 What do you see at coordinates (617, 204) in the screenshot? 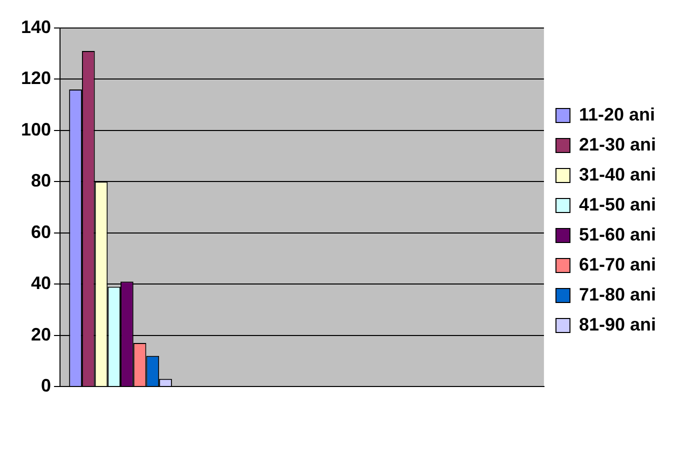
I see `legend-label: 41-50 ani` at bounding box center [617, 204].